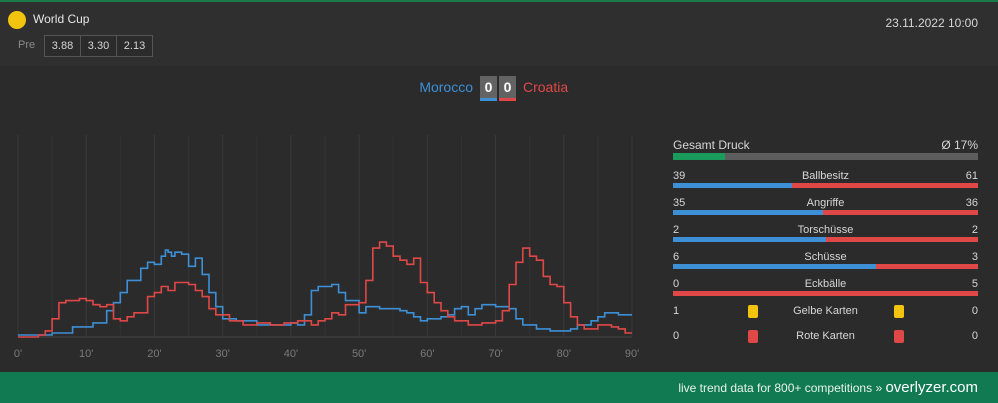 This screenshot has width=998, height=403. Describe the element at coordinates (446, 87) in the screenshot. I see `home-team-name: Morocco` at that location.